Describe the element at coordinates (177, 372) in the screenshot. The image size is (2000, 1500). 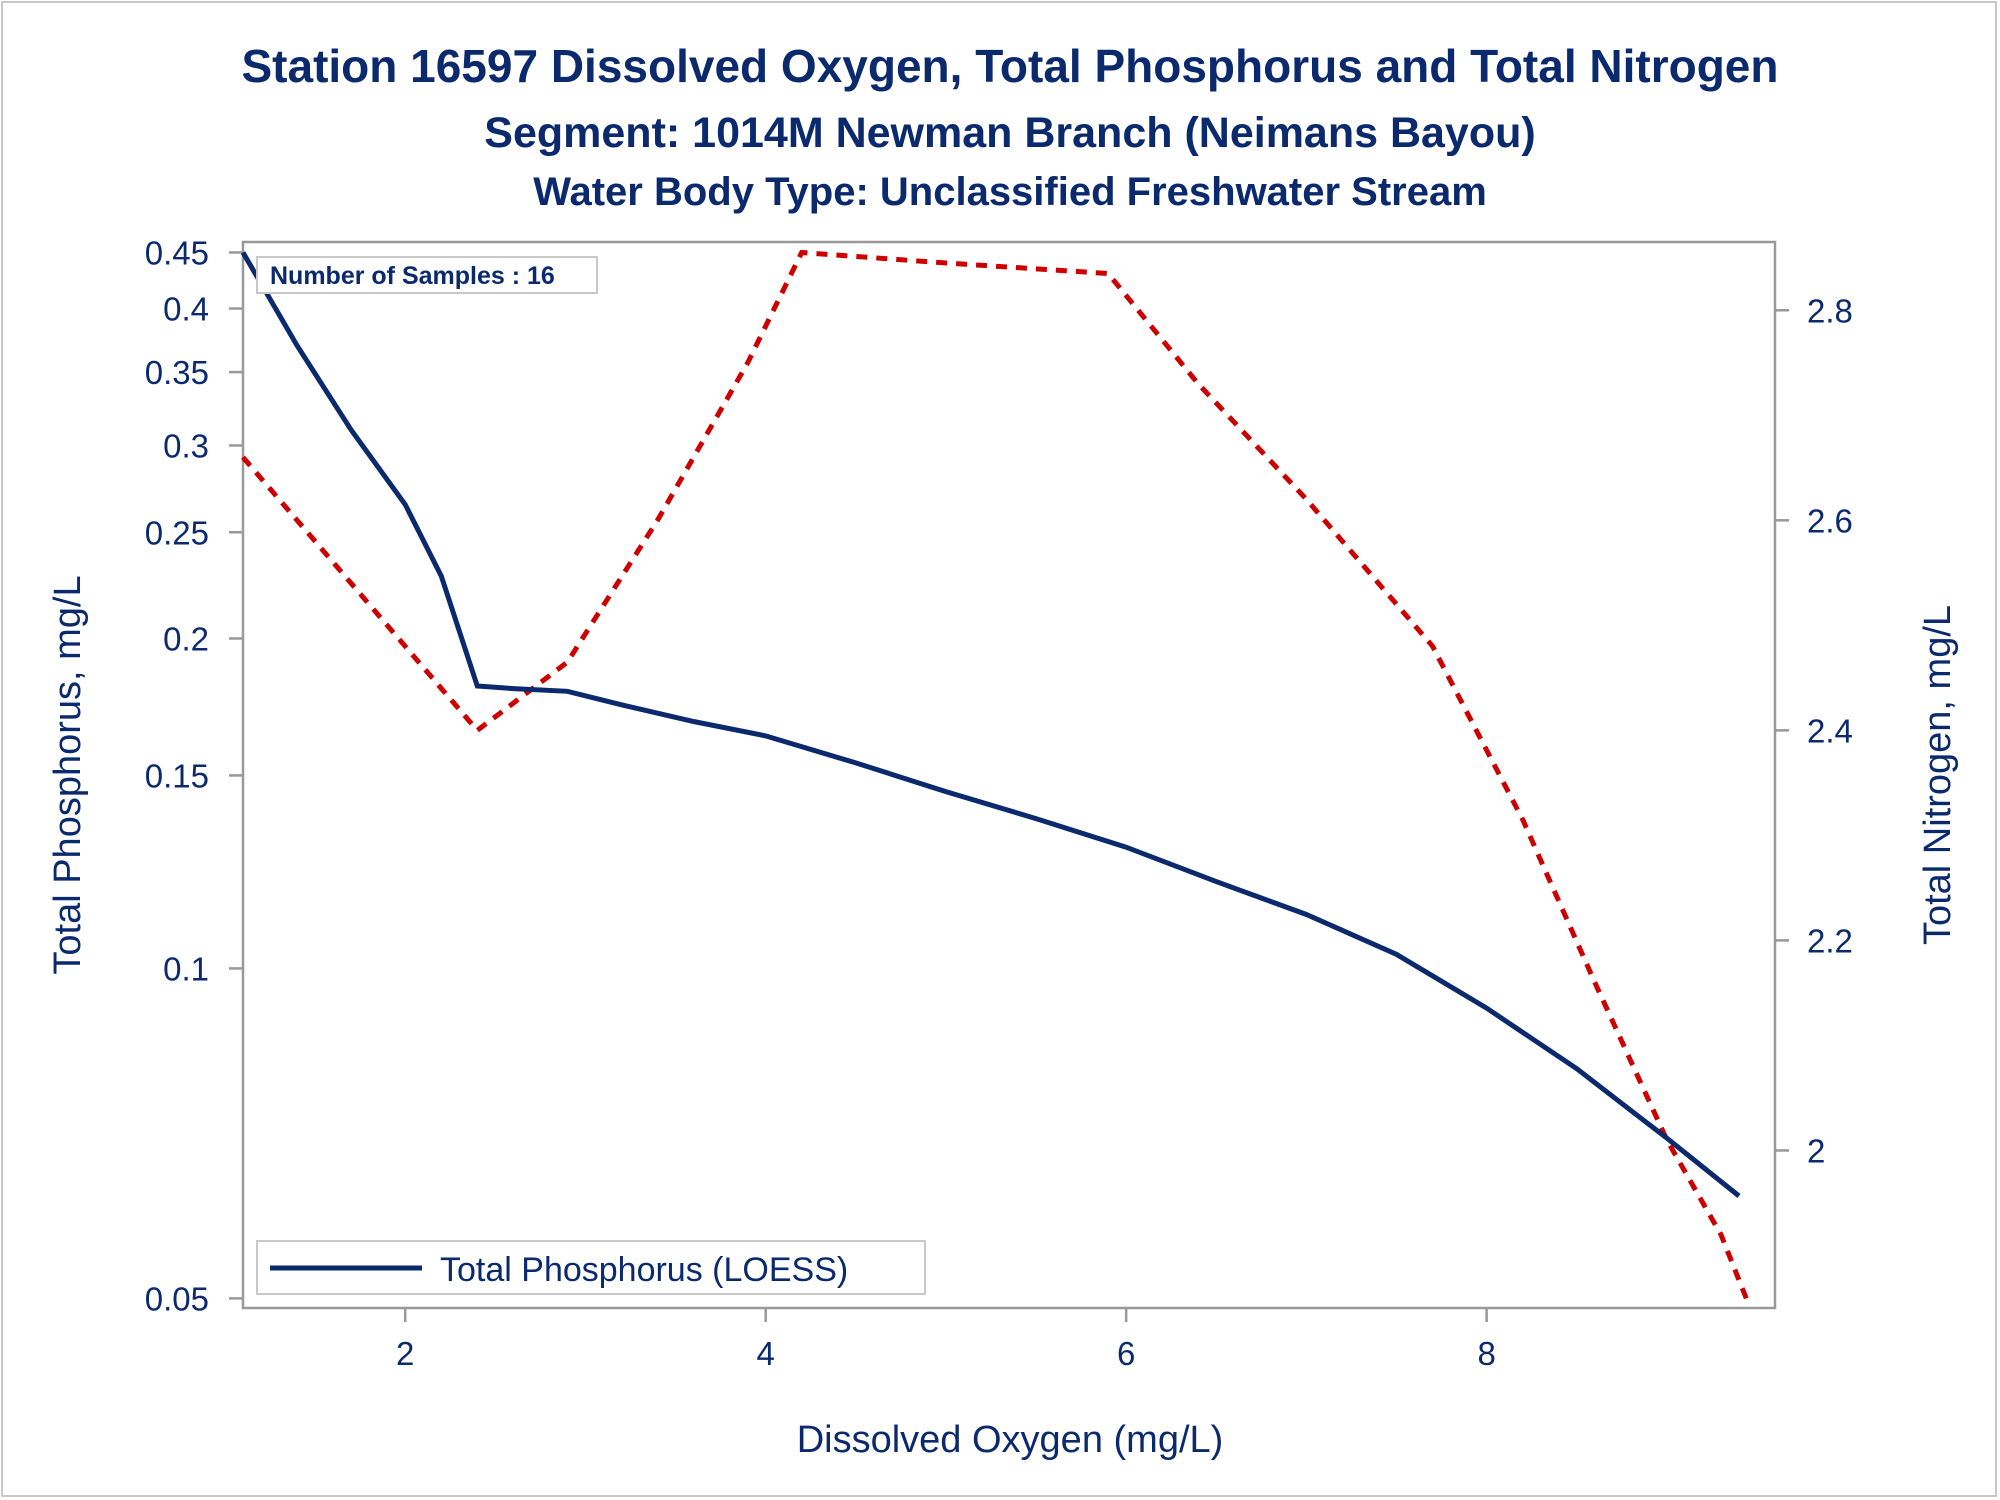
I see `y-tick-label: 0.35` at that location.